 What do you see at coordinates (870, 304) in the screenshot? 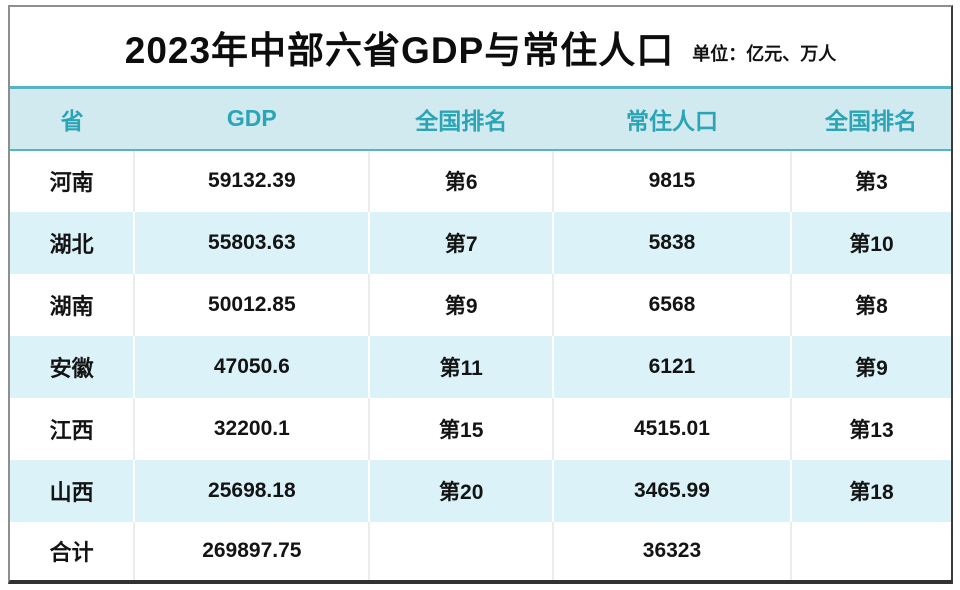
I see `cell-population-rank: 第8` at bounding box center [870, 304].